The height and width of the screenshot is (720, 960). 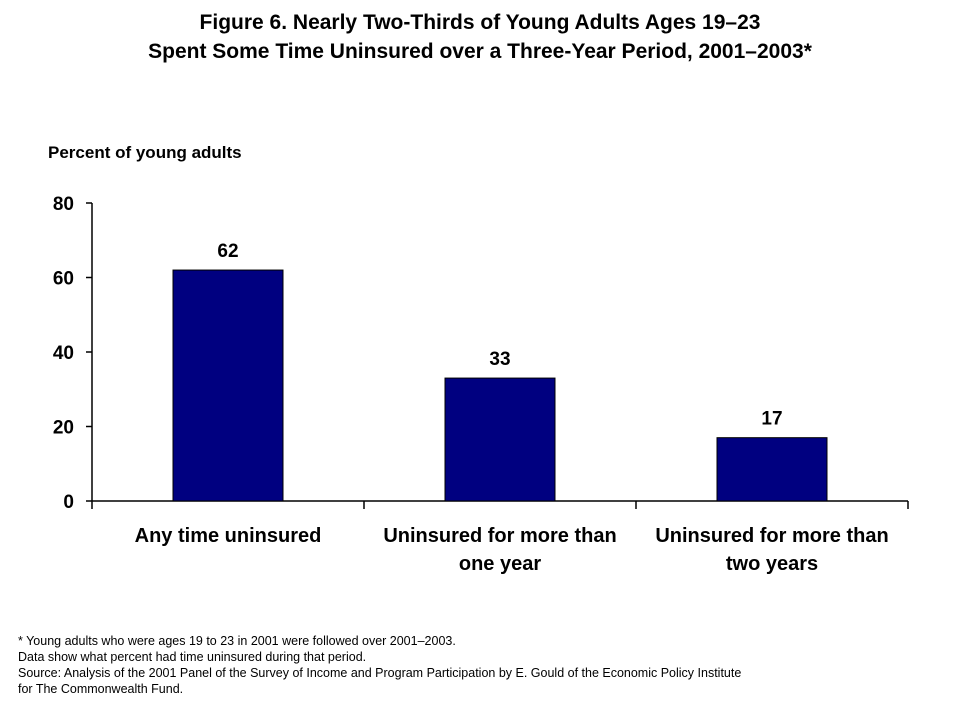 I want to click on y-tick-label: 40, so click(x=63, y=353).